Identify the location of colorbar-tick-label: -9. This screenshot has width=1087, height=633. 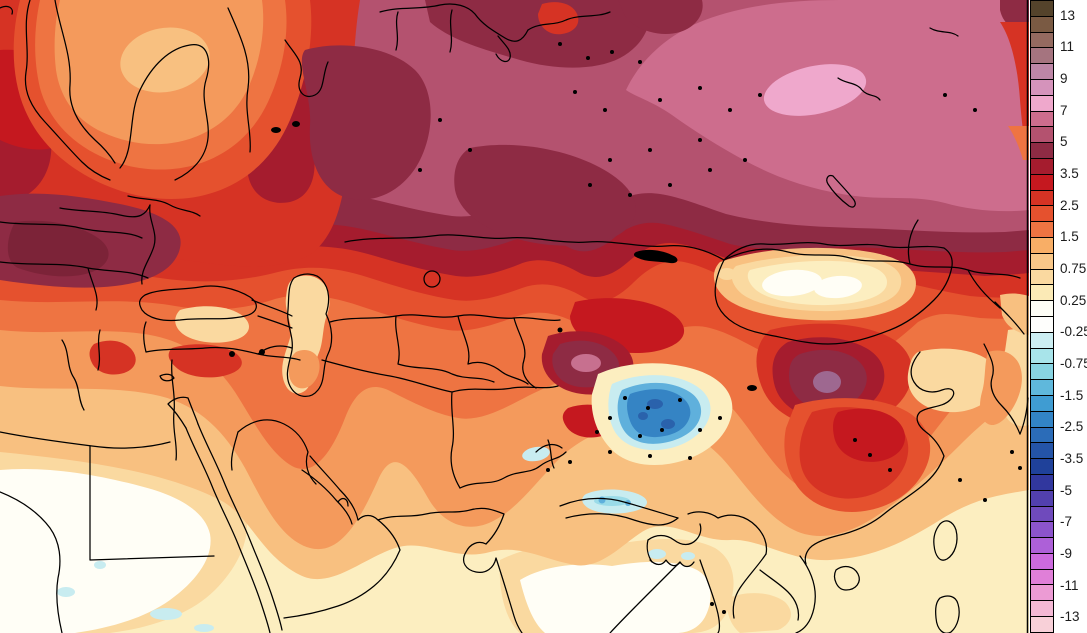
(1066, 554).